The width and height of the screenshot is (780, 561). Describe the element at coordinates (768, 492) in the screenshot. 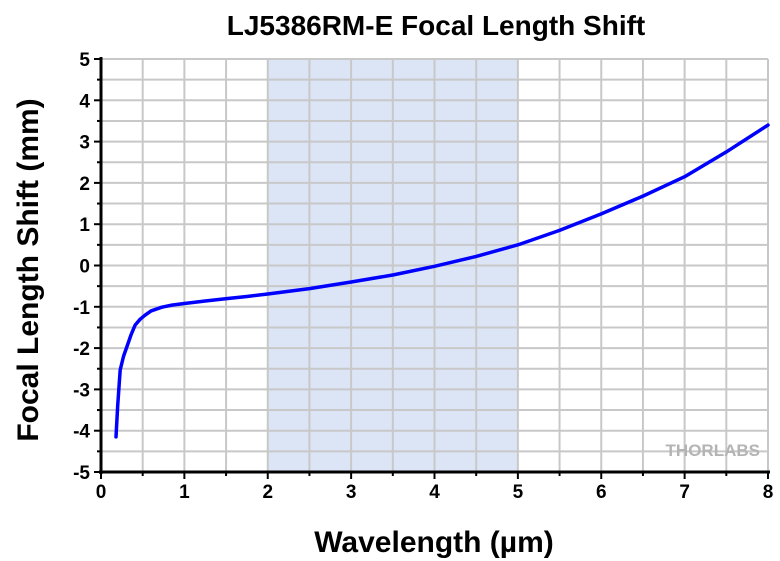

I see `x-tick-label: 8` at that location.